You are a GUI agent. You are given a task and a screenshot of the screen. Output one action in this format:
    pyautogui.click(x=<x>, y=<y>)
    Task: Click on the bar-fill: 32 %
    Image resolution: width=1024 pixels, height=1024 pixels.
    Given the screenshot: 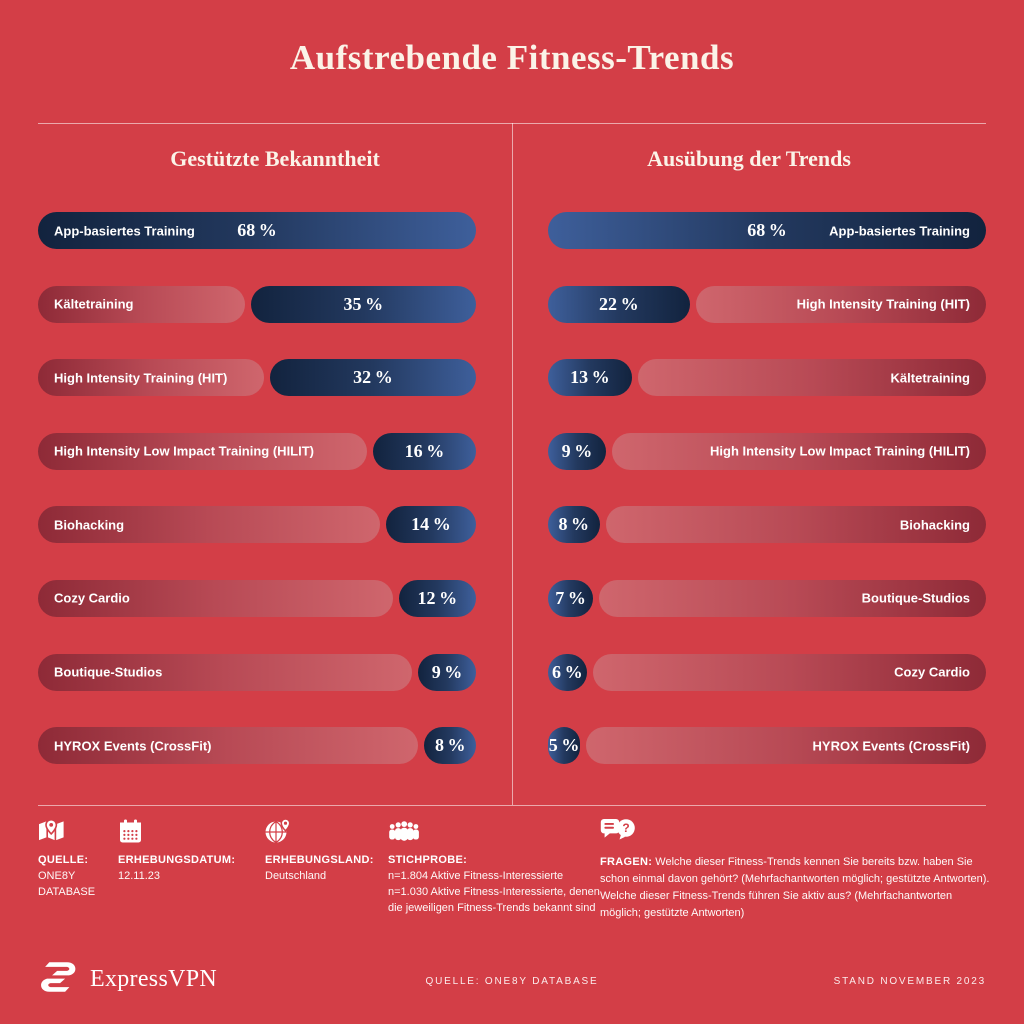 What is the action you would take?
    pyautogui.click(x=372, y=378)
    